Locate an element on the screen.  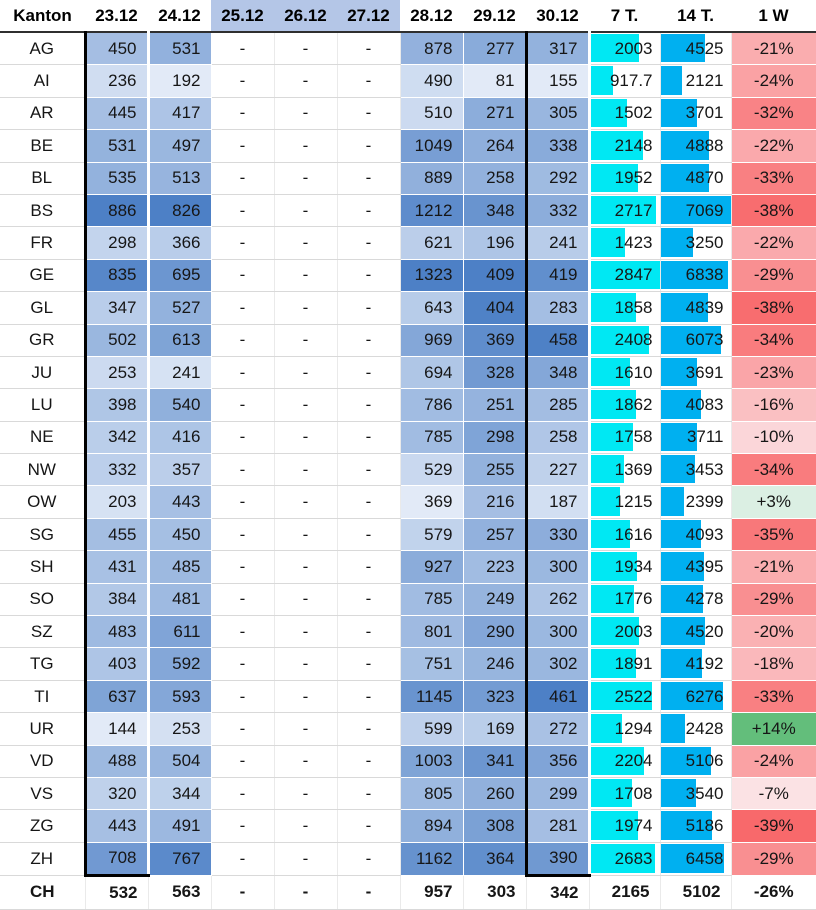
cell-ju-28-12: 694 is located at coordinates (432, 373).